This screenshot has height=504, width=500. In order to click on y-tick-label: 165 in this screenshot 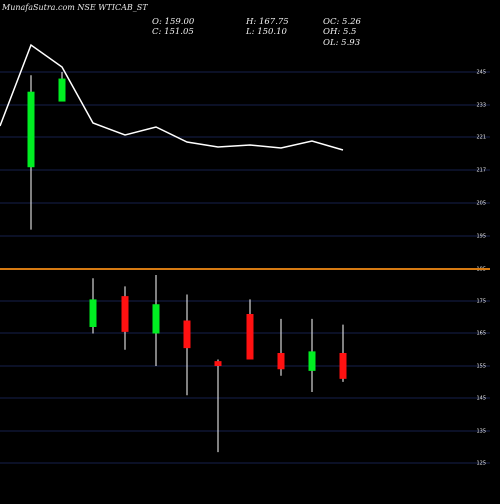, I will do `click(481, 334)`.